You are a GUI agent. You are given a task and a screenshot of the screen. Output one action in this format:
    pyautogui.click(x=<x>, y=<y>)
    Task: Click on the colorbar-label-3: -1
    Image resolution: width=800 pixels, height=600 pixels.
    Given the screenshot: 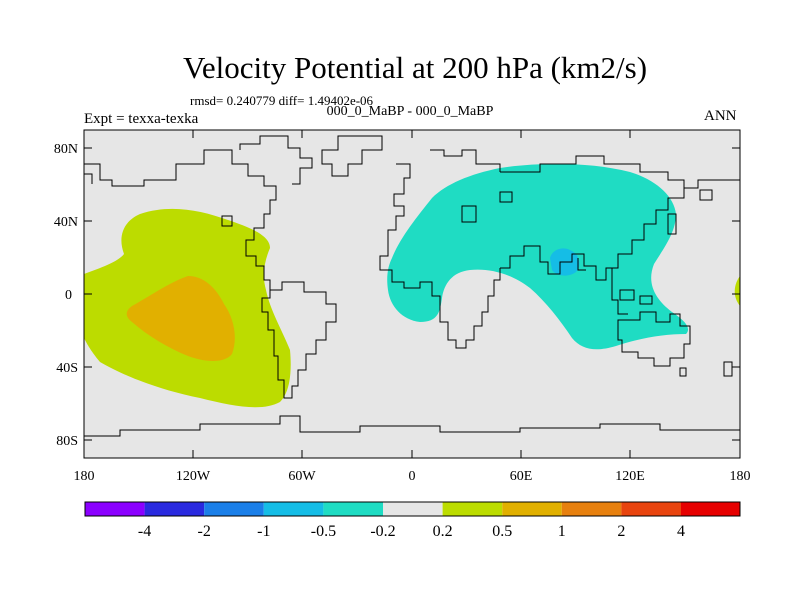 What is the action you would take?
    pyautogui.click(x=263, y=531)
    